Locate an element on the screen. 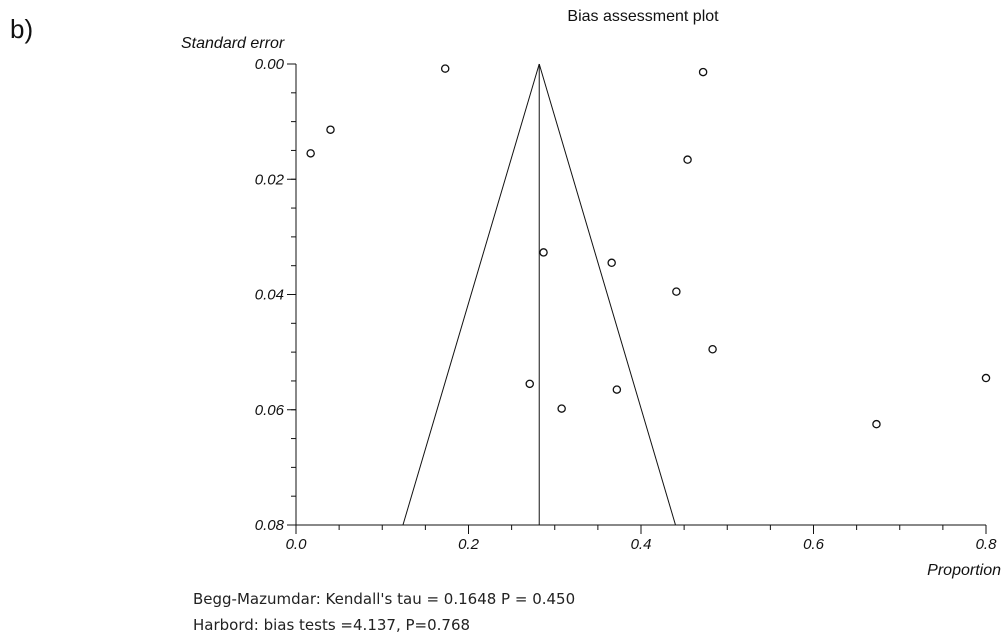 This screenshot has height=638, width=1005. chart-title: Bias assessment plot is located at coordinates (643, 16).